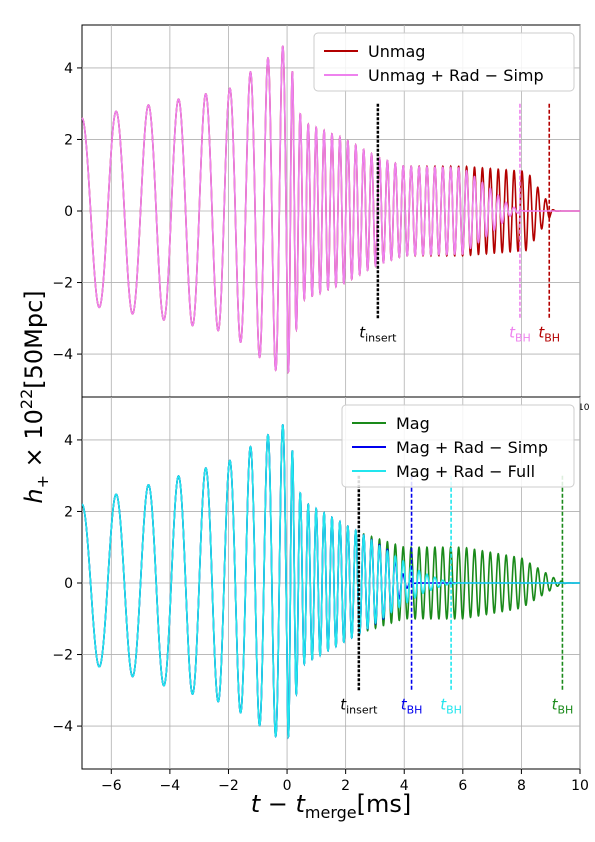 Image resolution: width=595 pixels, height=842 pixels. What do you see at coordinates (111, 786) in the screenshot?
I see `x-tick-label: −6` at bounding box center [111, 786].